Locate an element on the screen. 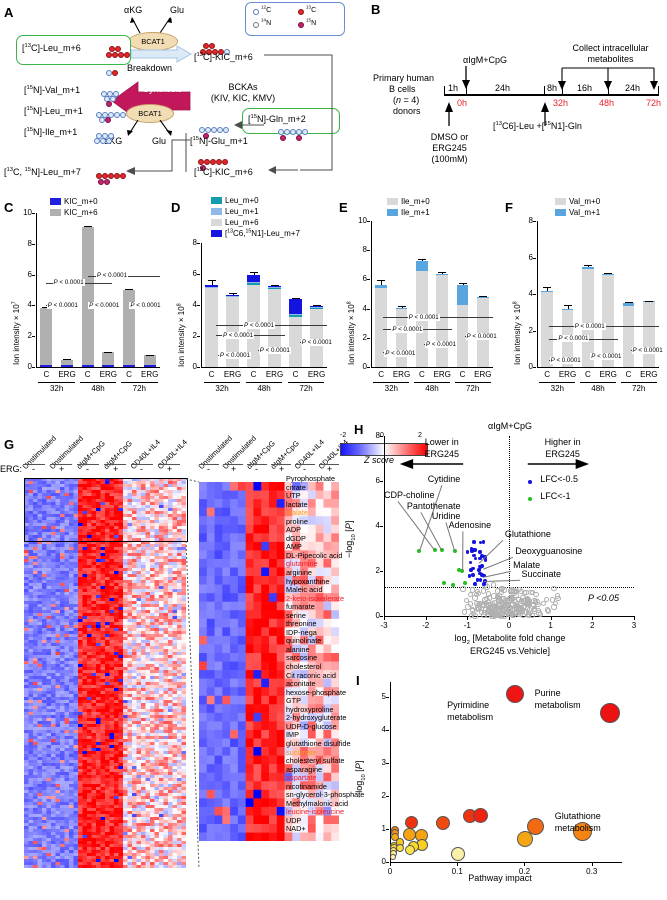 The height and width of the screenshot is (900, 667). timeline-axis is located at coordinates (551, 95).